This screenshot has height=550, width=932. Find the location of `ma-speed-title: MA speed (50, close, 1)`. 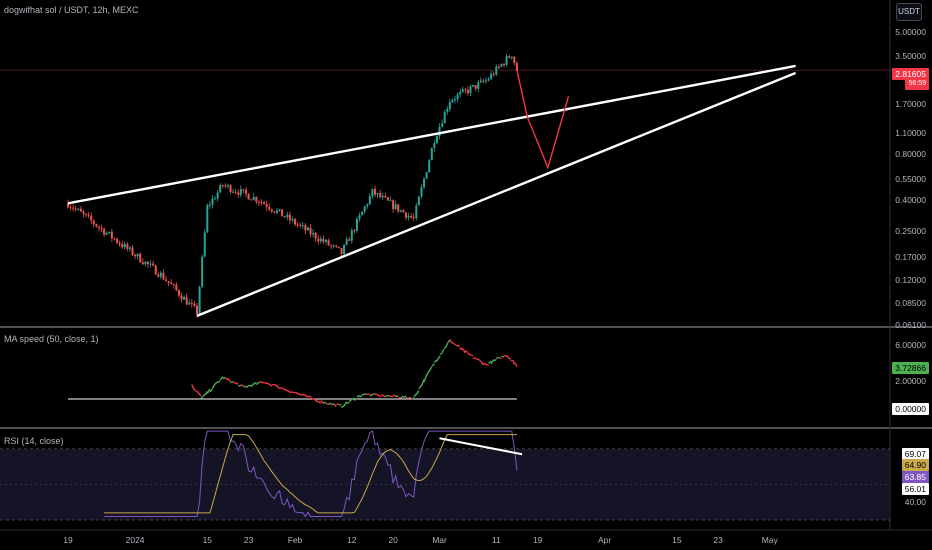

ma-speed-title: MA speed (50, close, 1) is located at coordinates (51, 339).